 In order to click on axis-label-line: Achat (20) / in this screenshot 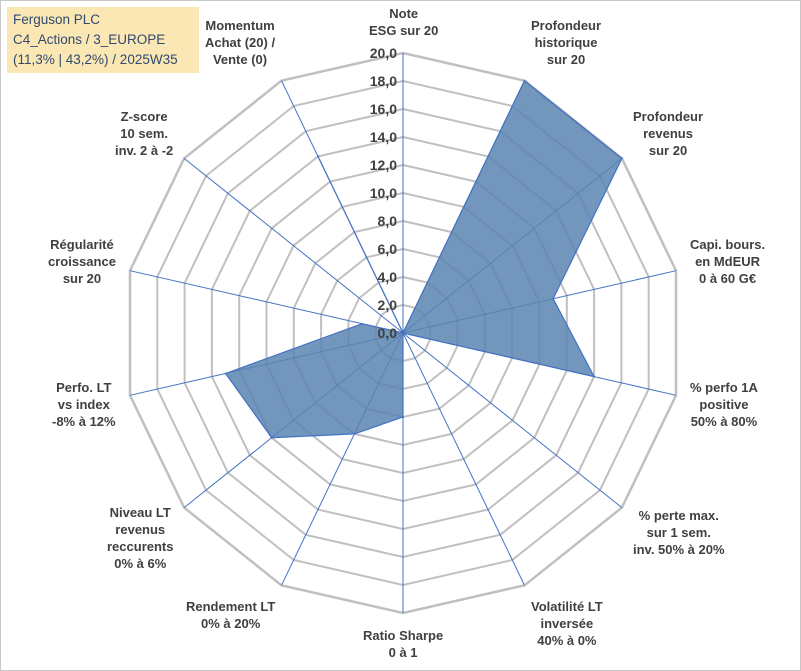, I will do `click(240, 42)`.